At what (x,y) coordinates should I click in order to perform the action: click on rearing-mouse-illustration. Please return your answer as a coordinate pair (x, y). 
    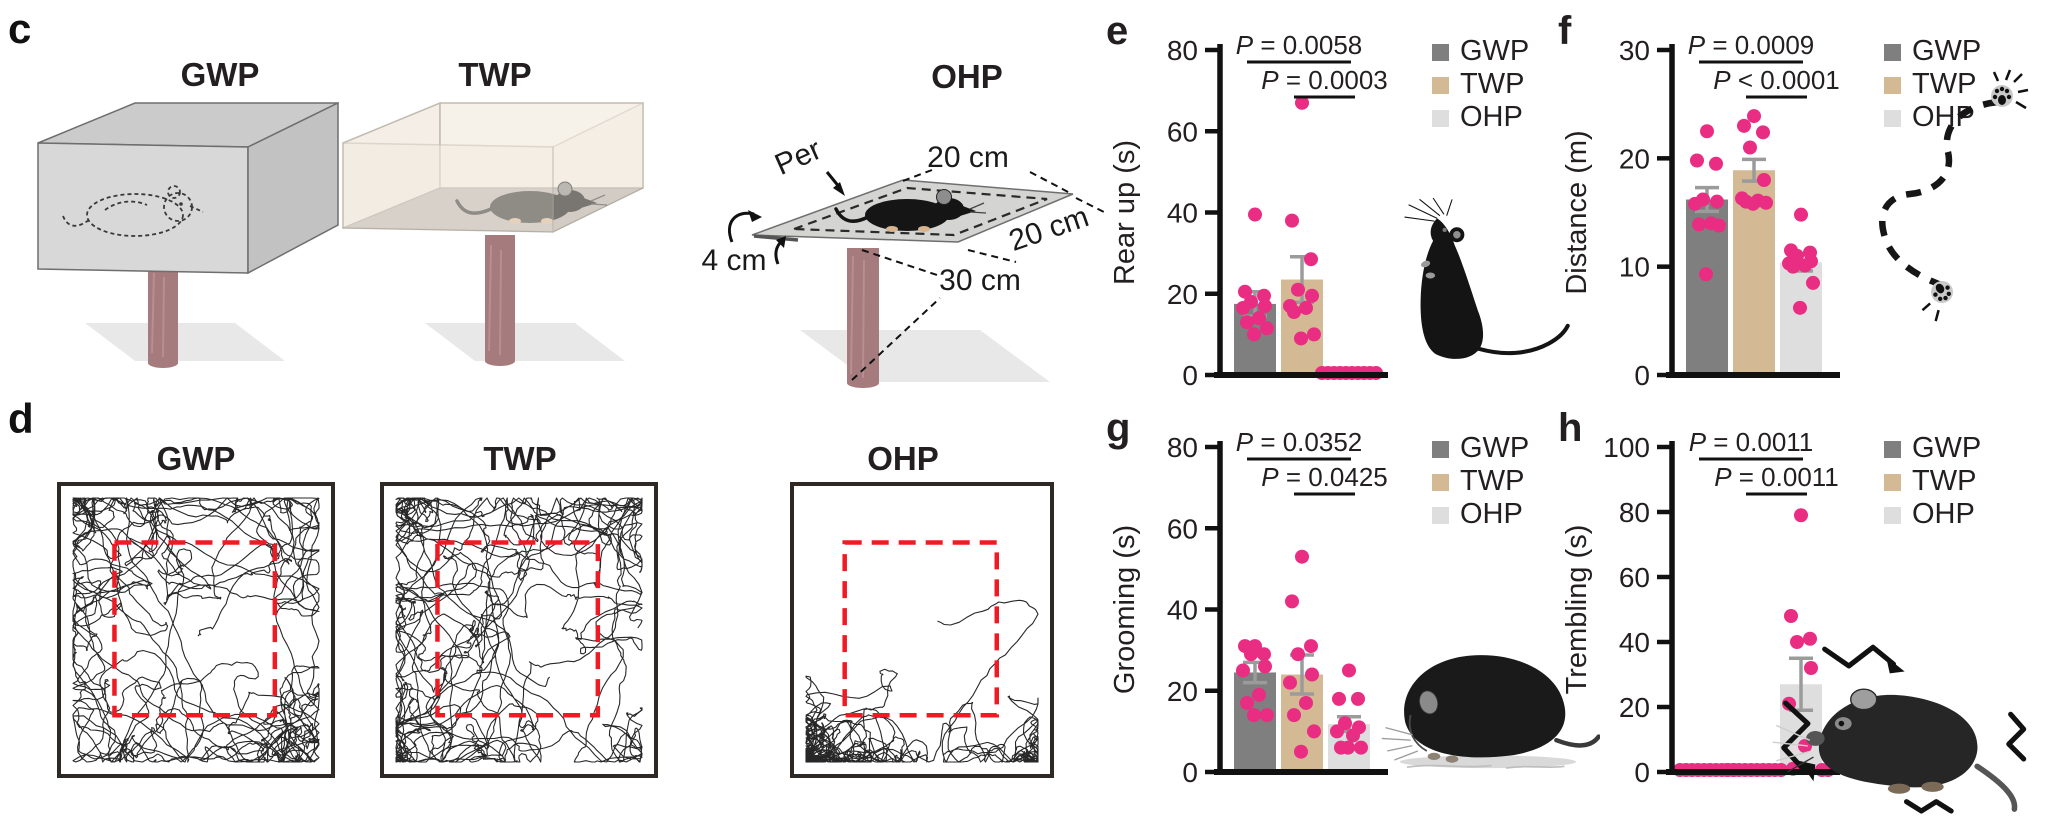
    Looking at the image, I should click on (1486, 278).